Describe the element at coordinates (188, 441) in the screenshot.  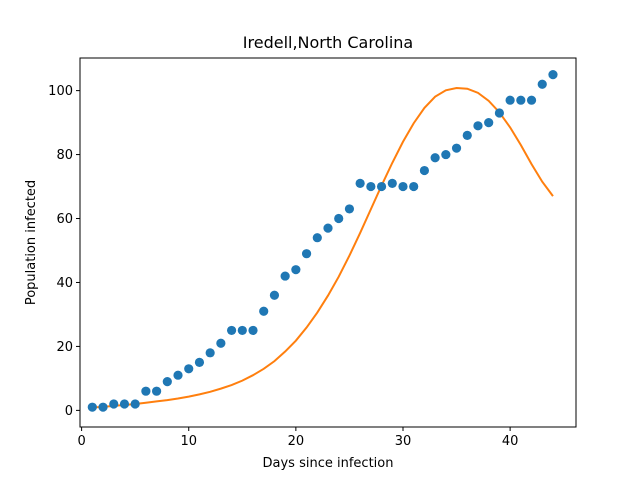
I see `x-tick-label: 10` at that location.